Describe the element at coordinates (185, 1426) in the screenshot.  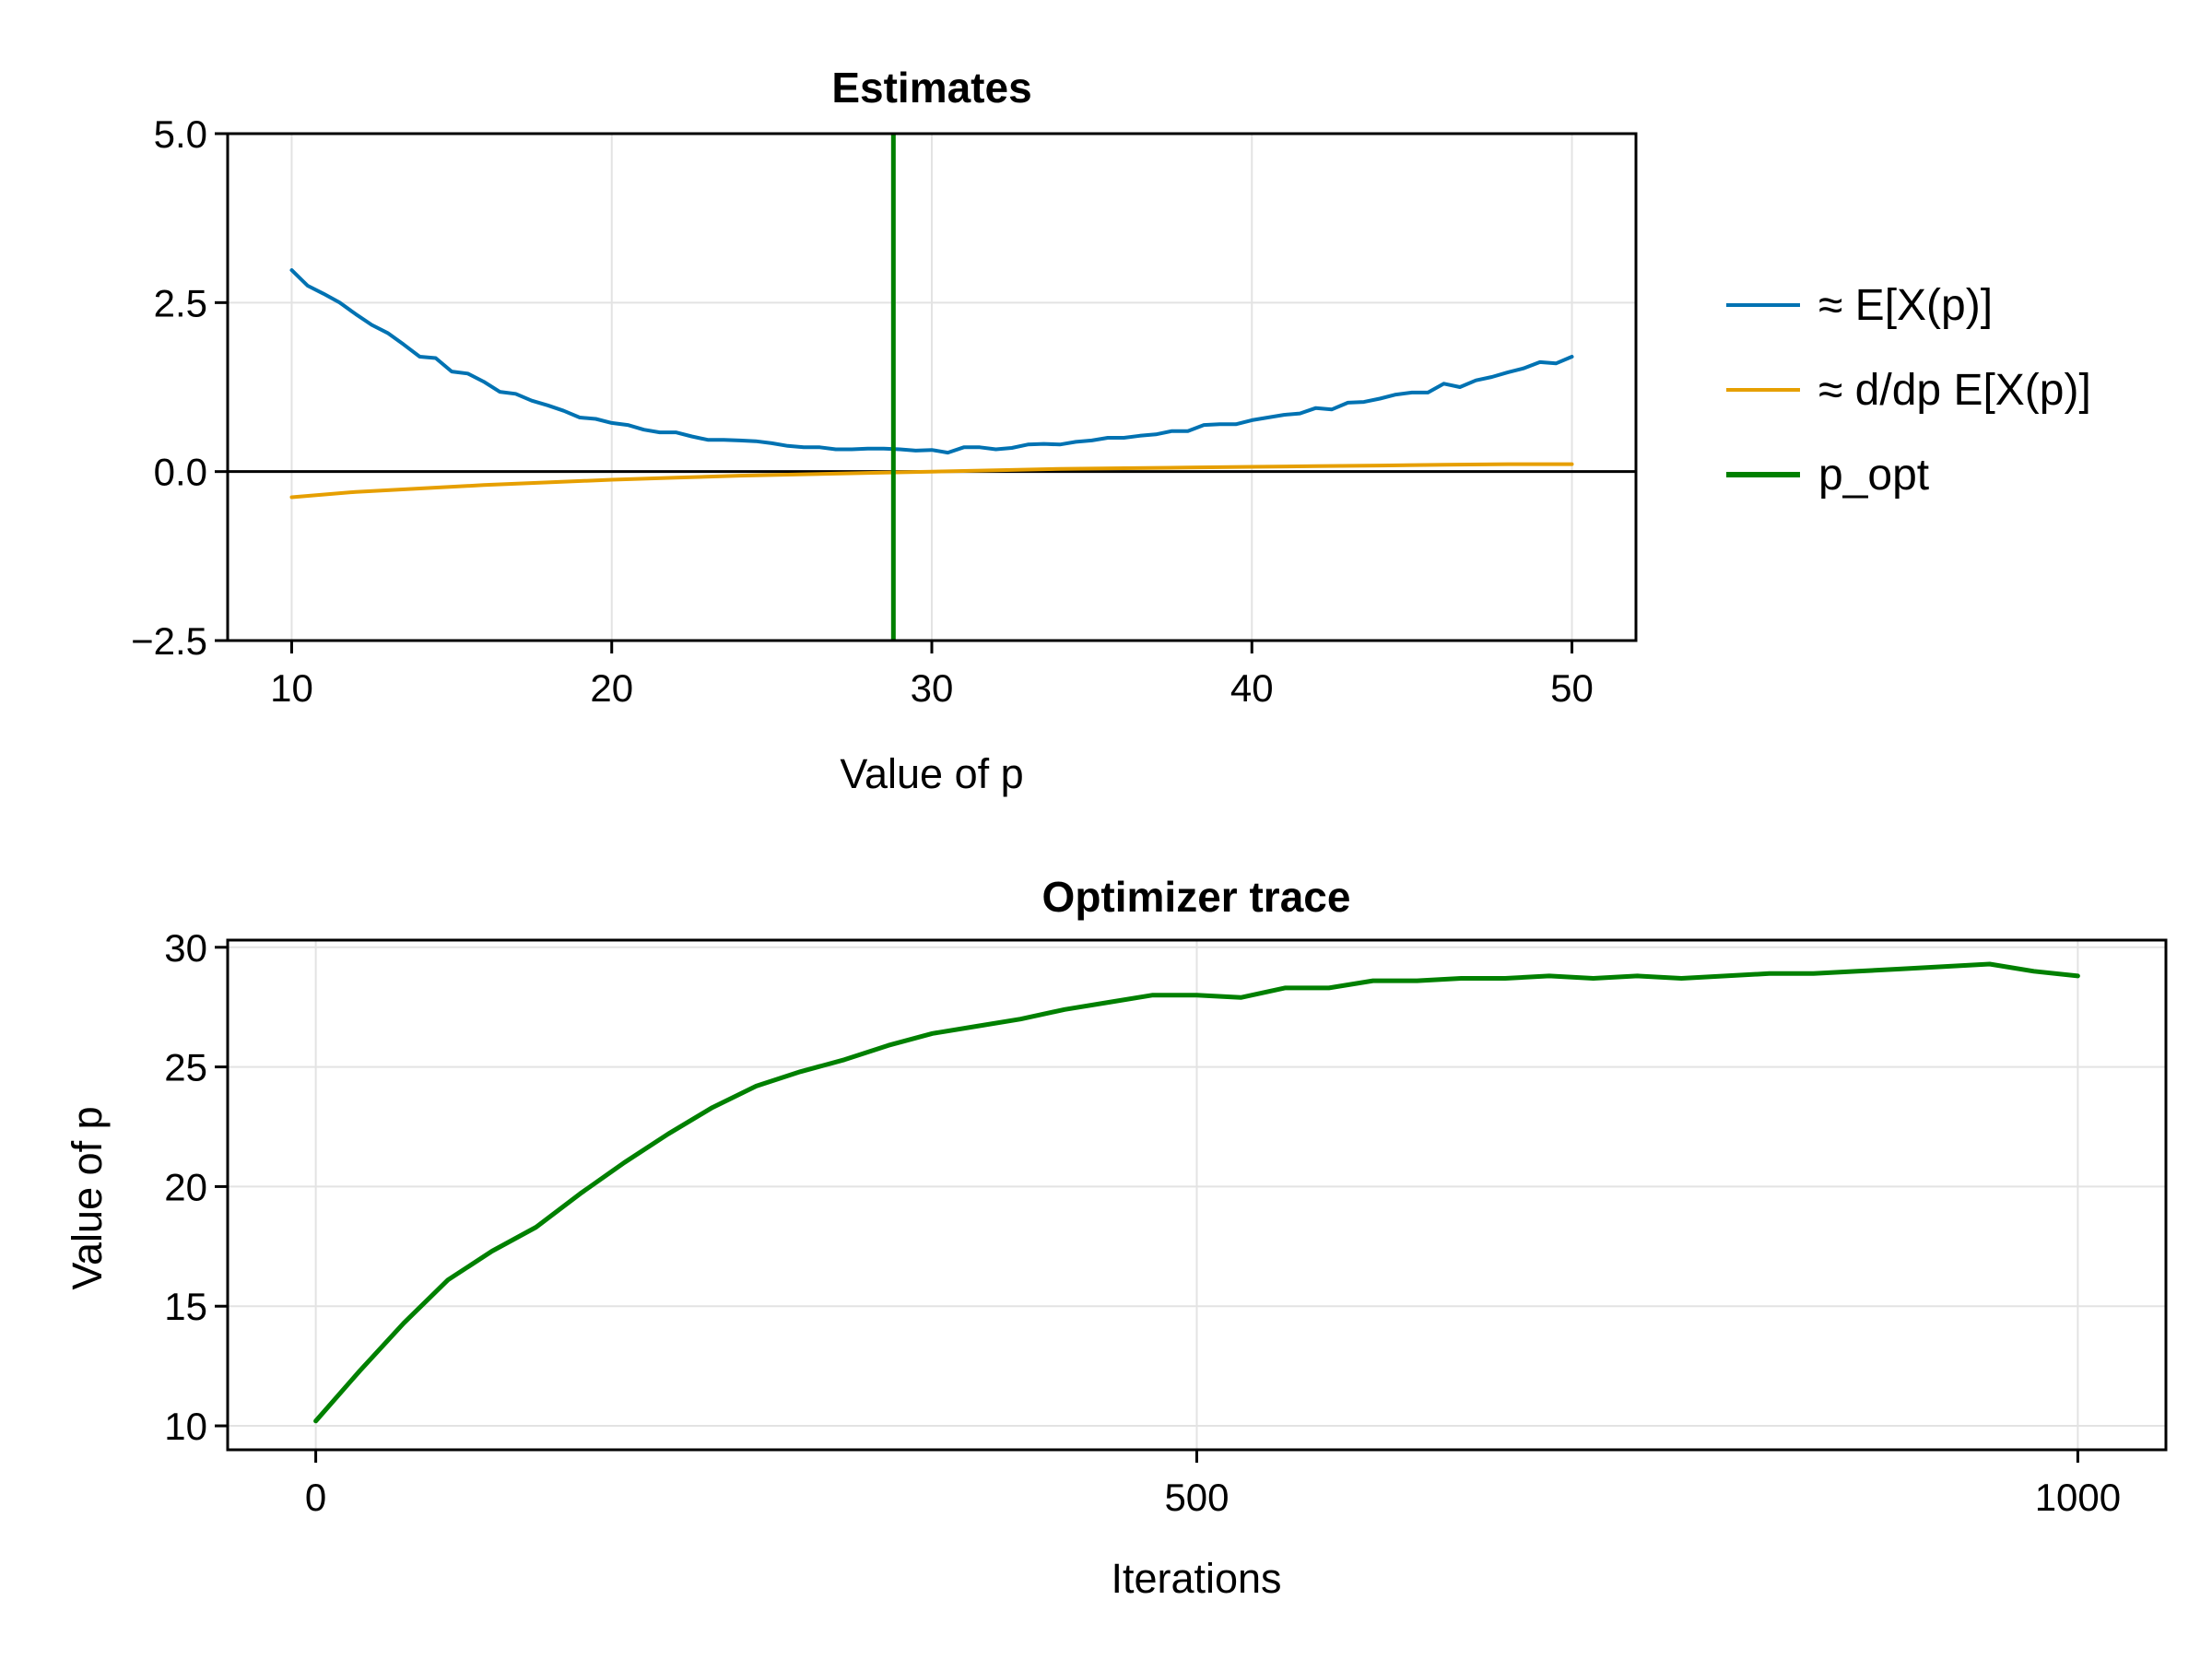
I see `y-tick-label: 10` at that location.